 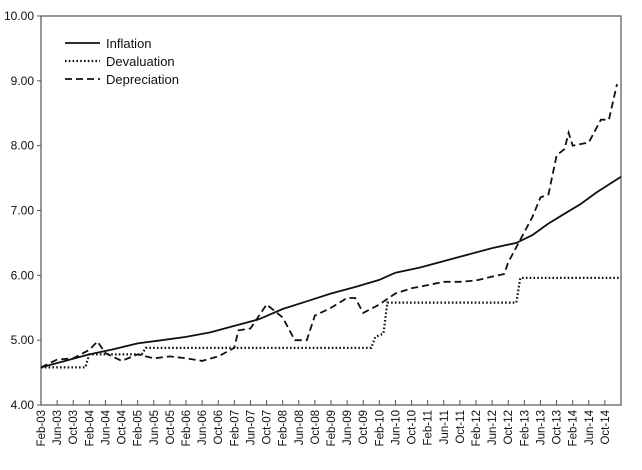 I want to click on x-tick-label: Feb-11, so click(x=429, y=428).